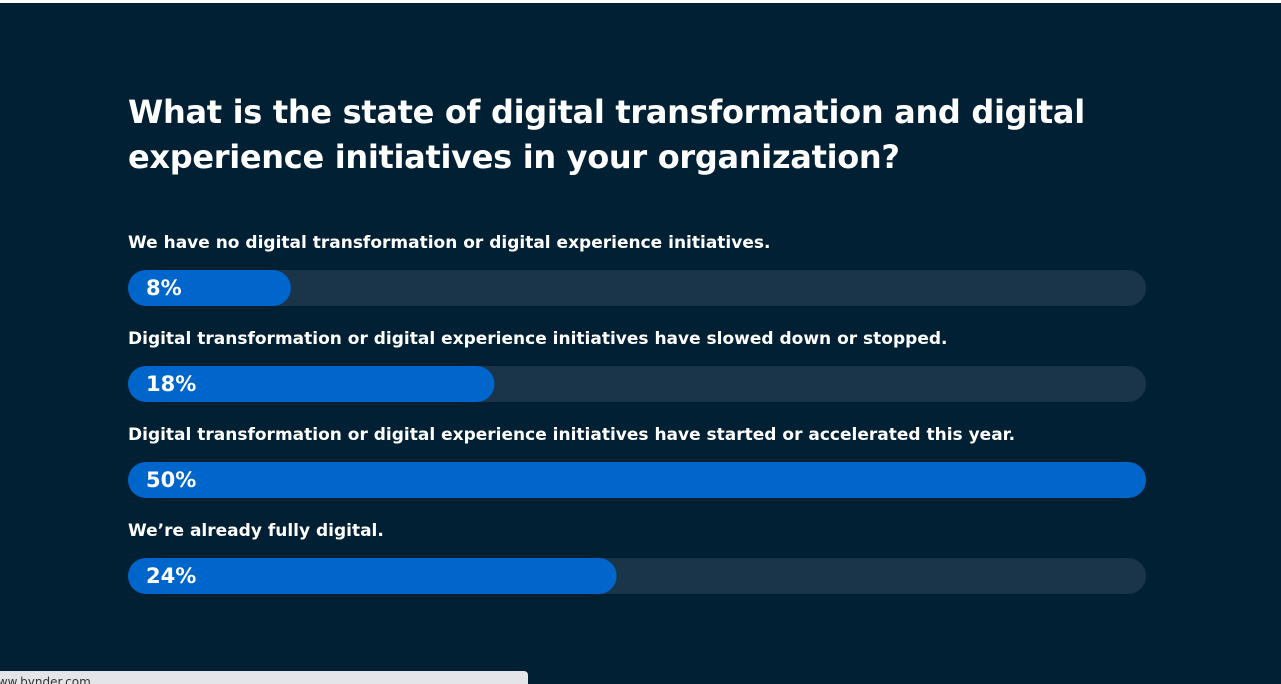 The image size is (1281, 684). I want to click on status-bar: www.bynder.com, so click(264, 677).